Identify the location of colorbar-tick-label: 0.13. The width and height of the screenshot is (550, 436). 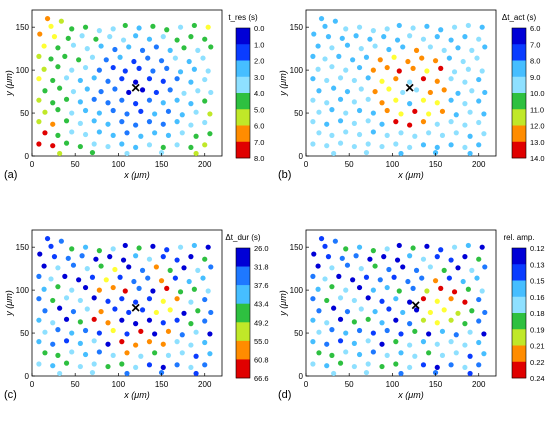
(537, 264).